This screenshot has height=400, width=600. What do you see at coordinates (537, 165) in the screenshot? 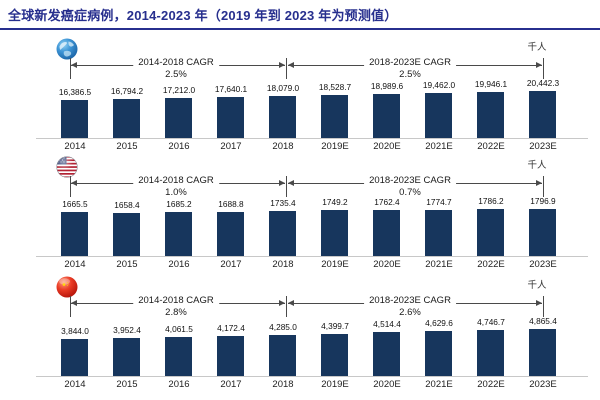
I see `unit-label: 千人` at bounding box center [537, 165].